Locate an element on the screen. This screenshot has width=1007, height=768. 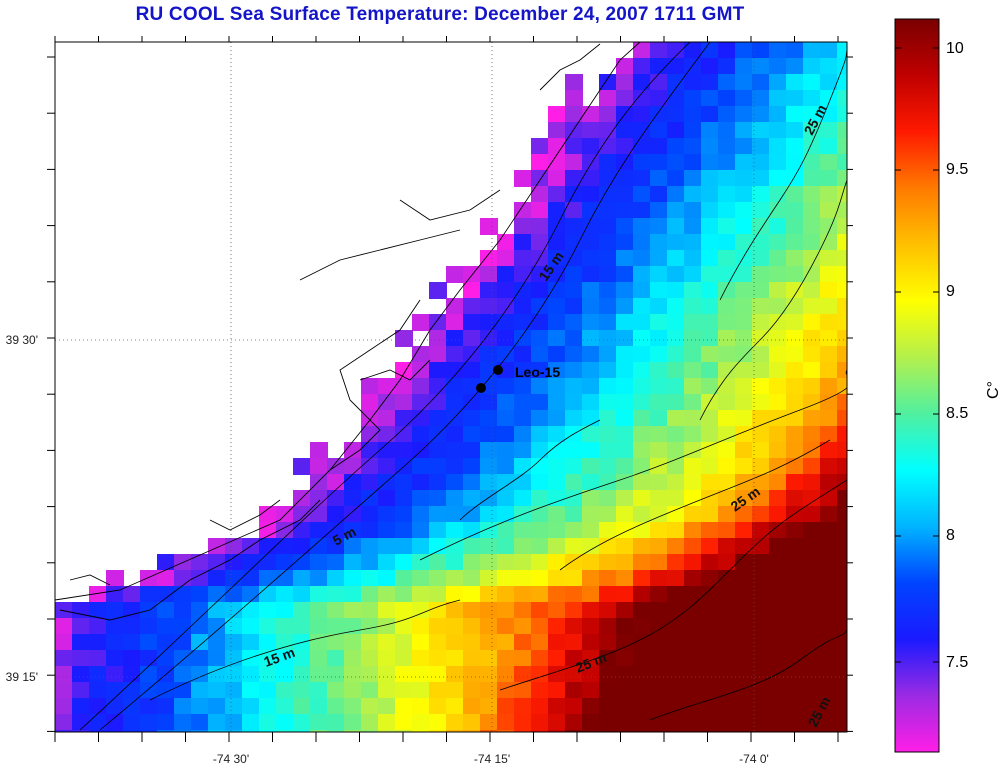
x-tick-label: -74 15' is located at coordinates (492, 759).